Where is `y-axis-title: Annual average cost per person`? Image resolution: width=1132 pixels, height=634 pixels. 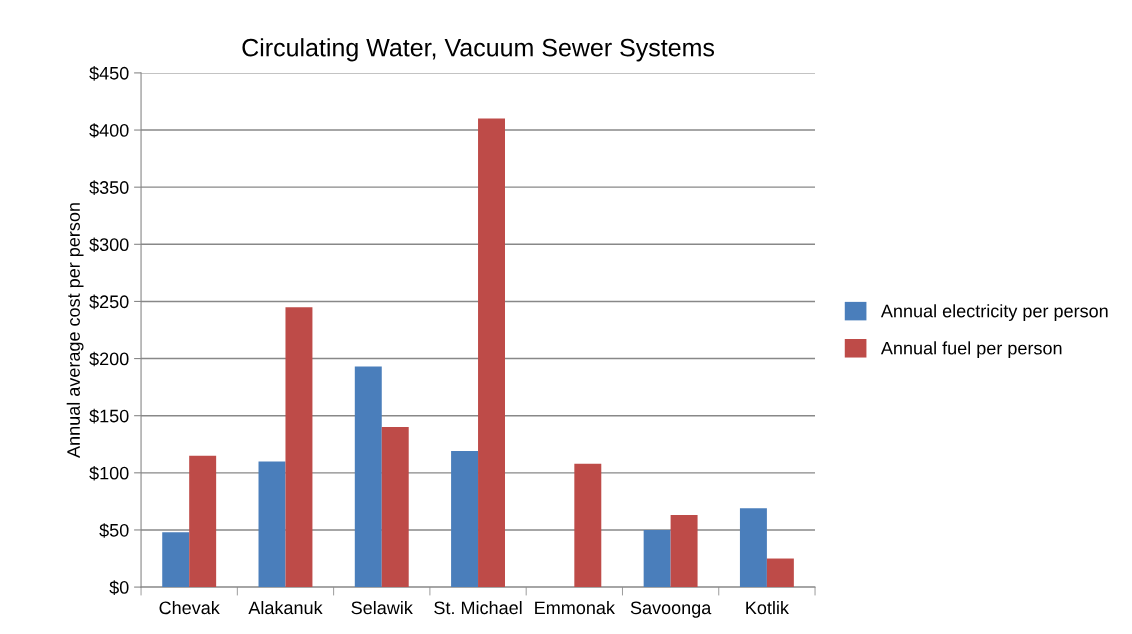
y-axis-title: Annual average cost per person is located at coordinates (75, 330).